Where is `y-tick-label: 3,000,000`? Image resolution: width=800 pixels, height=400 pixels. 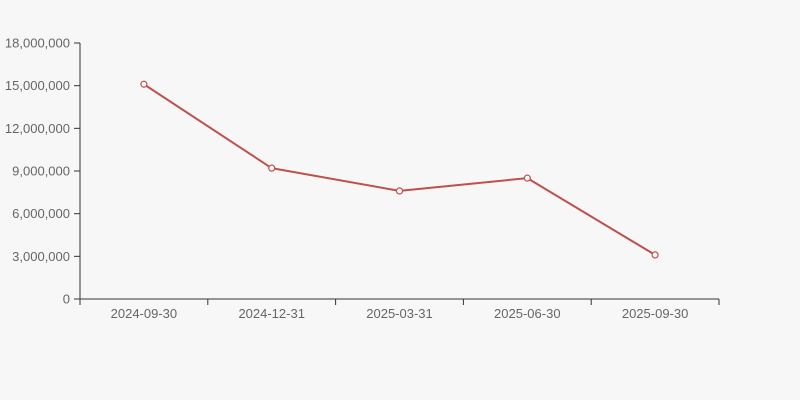
y-tick-label: 3,000,000 is located at coordinates (41, 256).